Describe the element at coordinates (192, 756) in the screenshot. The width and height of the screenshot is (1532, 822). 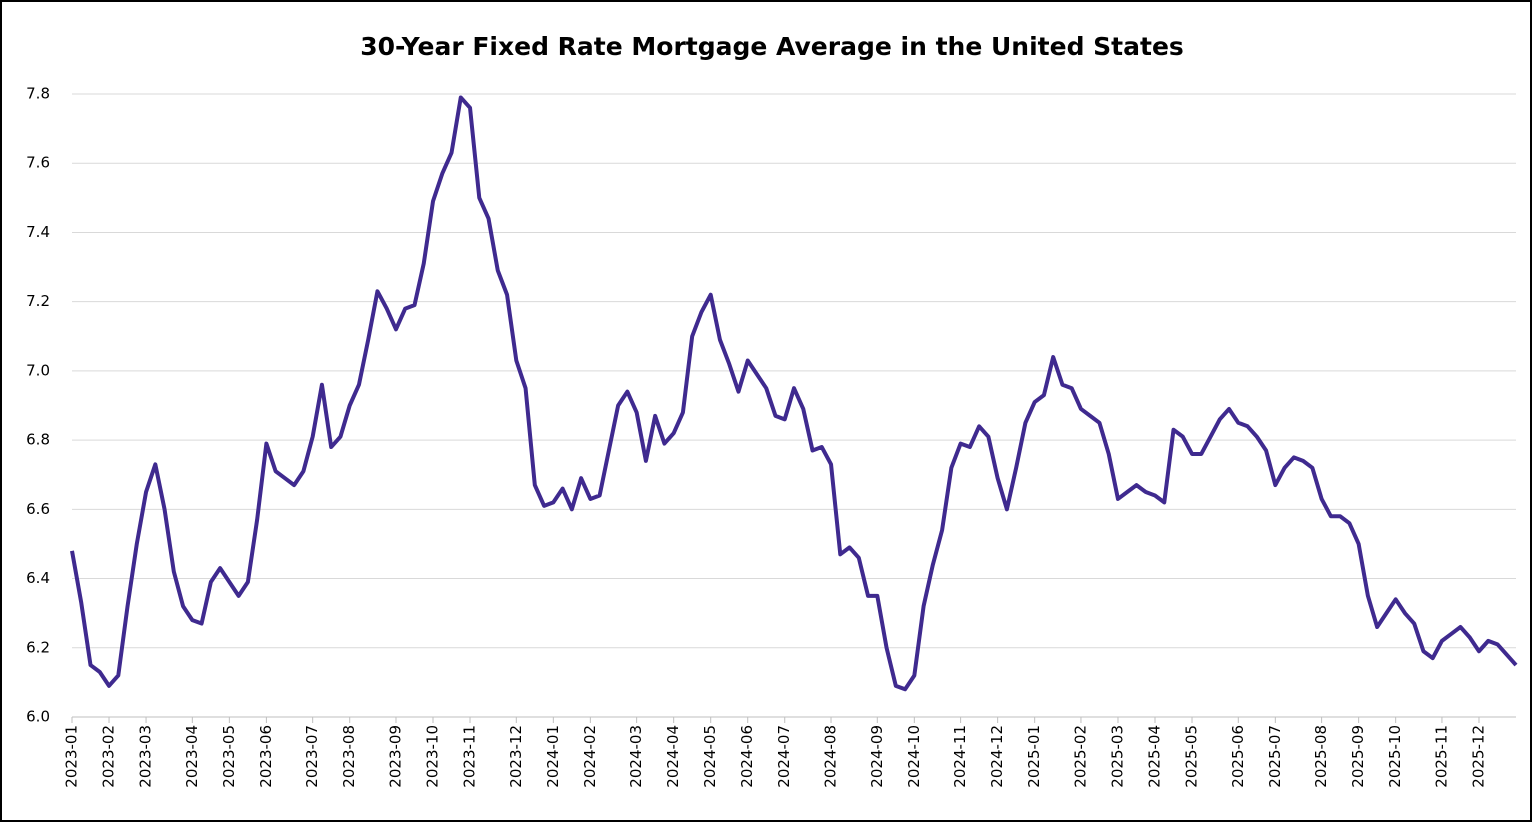
I see `x-tick-label: 2023-04` at that location.